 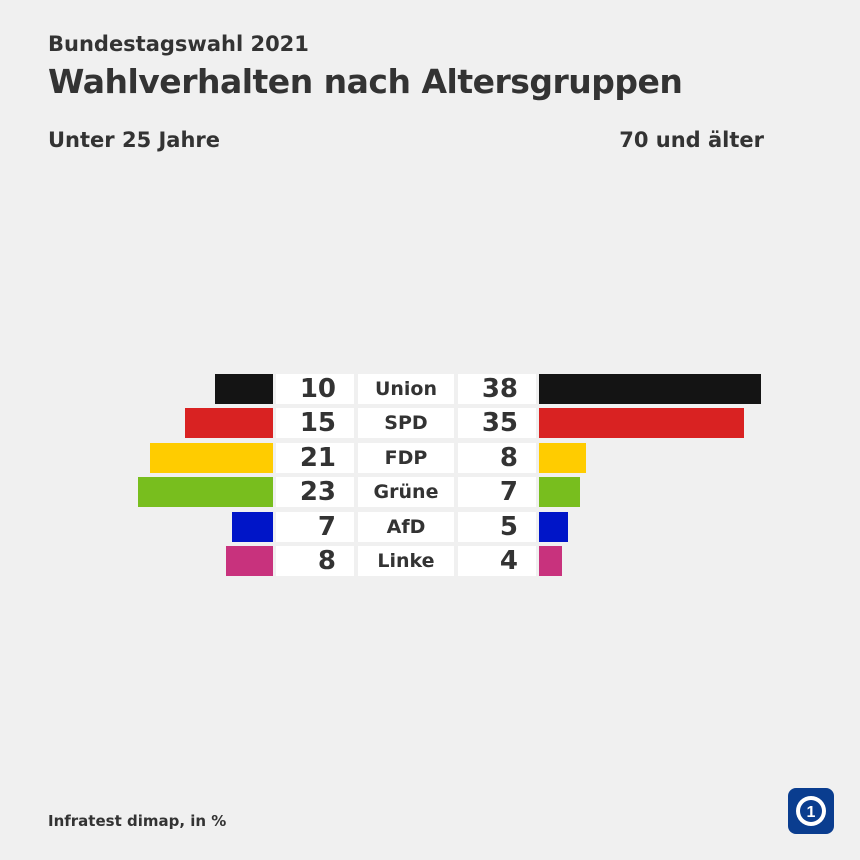 What do you see at coordinates (229, 423) in the screenshot?
I see `bar-left-spd` at bounding box center [229, 423].